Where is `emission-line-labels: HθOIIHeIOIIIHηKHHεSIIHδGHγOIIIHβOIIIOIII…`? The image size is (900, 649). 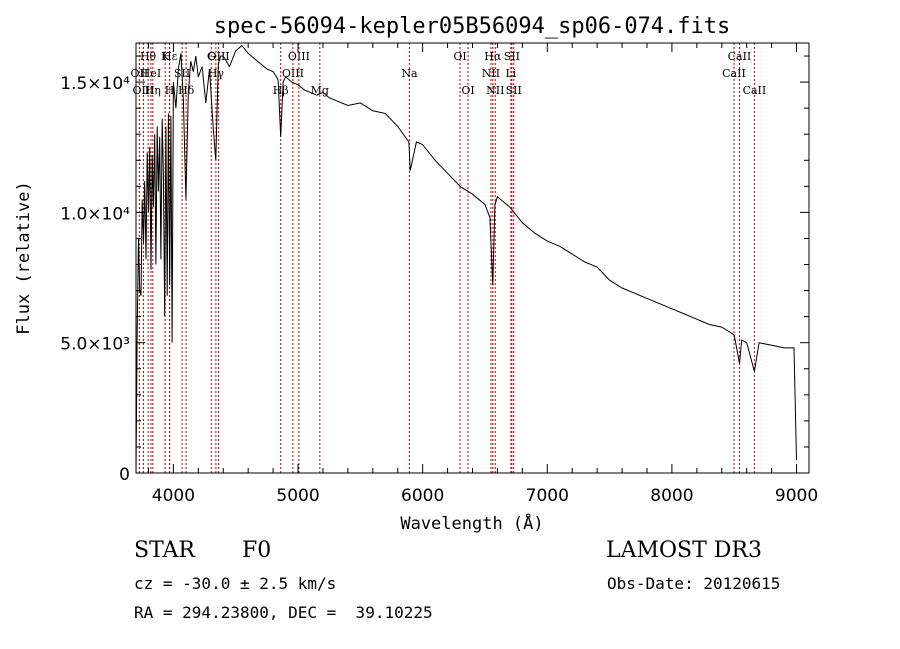
emission-line-labels: HθOIIHeIOIIIHηKHHεSIIHδGHγOIIIHβOIIIOIII… is located at coordinates (449, 73).